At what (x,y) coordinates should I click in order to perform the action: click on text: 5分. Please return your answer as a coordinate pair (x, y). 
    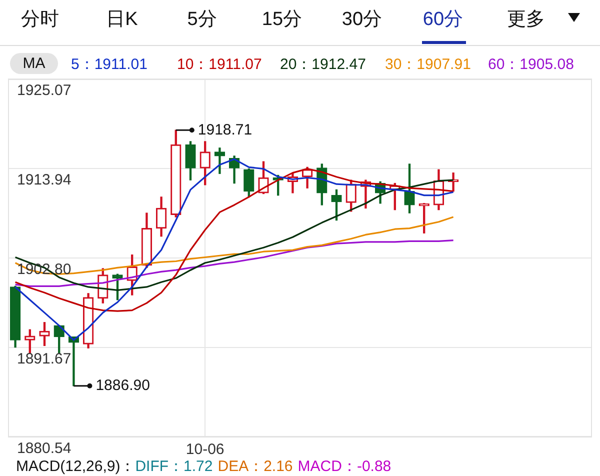
    Looking at the image, I should click on (202, 20).